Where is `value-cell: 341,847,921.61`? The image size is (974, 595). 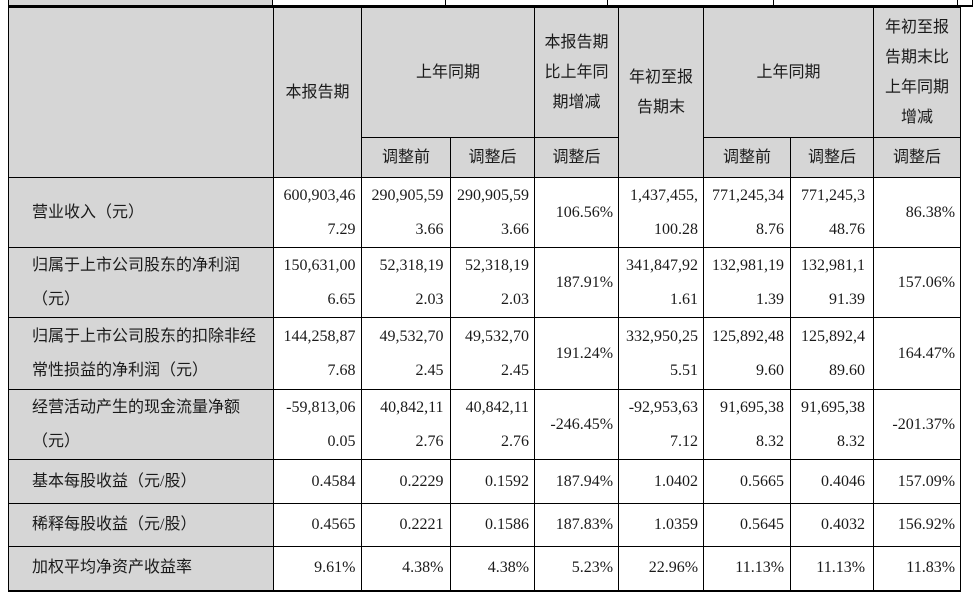 value-cell: 341,847,921.61 is located at coordinates (661, 282).